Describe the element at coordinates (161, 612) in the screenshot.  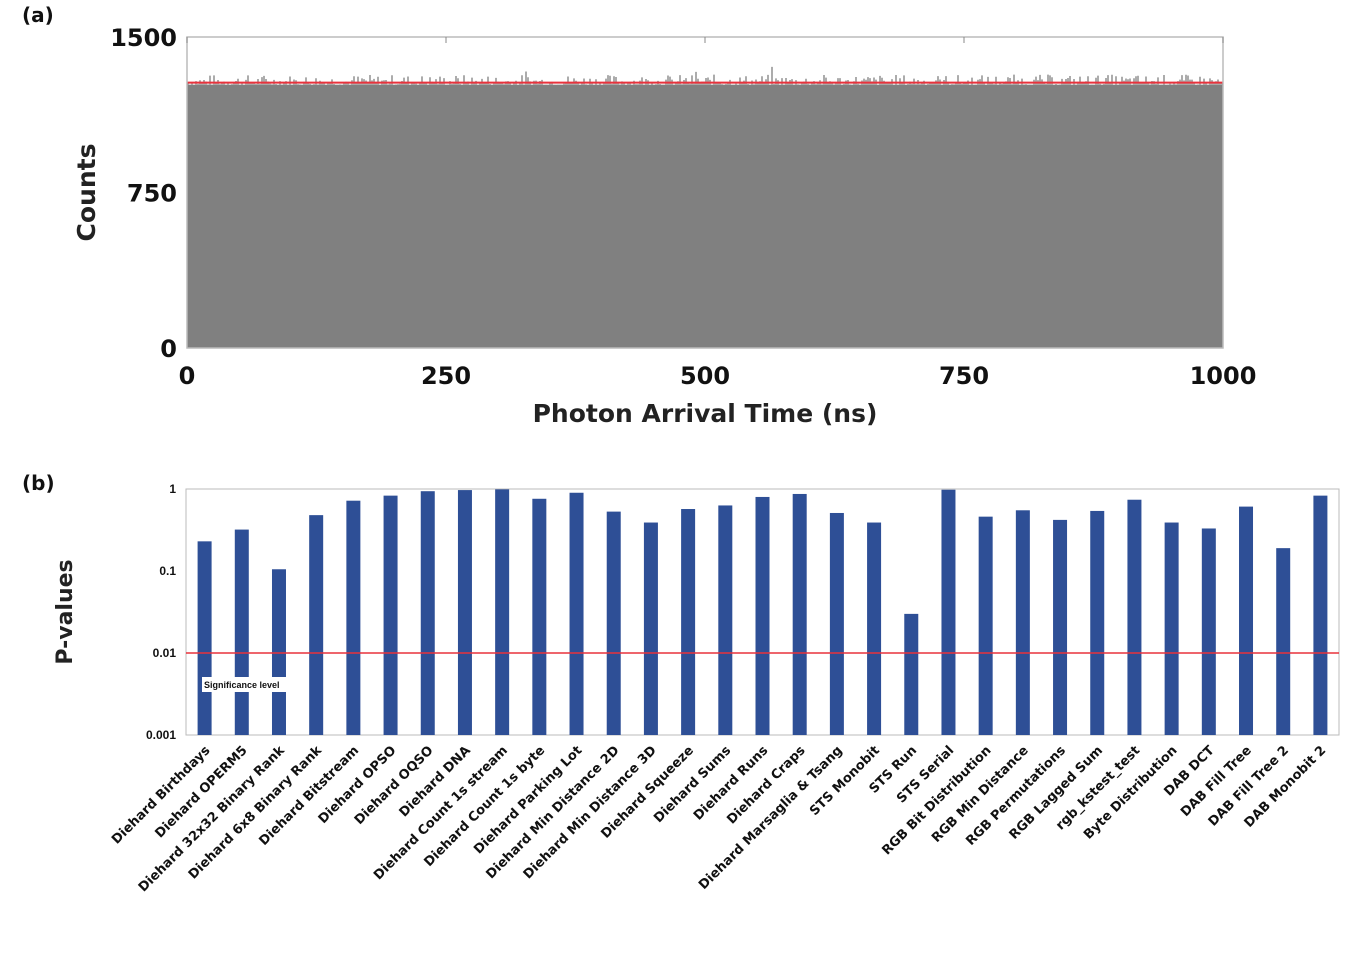
I see `y-tick-labels-b: 1 0.1 0.01 0.001` at that location.